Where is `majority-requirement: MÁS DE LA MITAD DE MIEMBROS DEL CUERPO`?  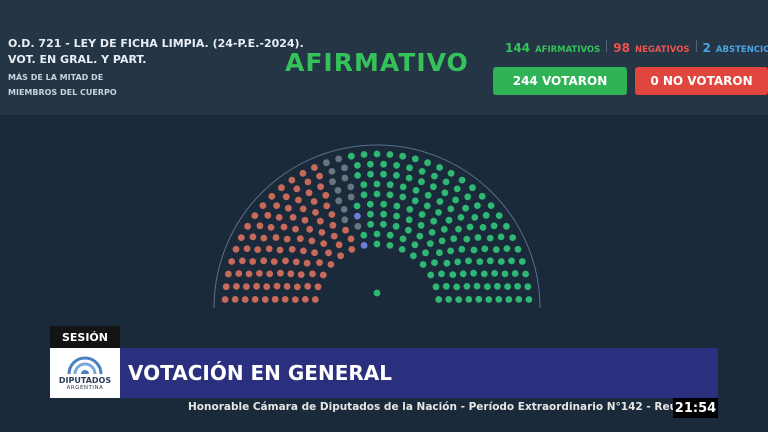
majority-requirement: MÁS DE LA MITAD DE MIEMBROS DEL CUERPO is located at coordinates (62, 85).